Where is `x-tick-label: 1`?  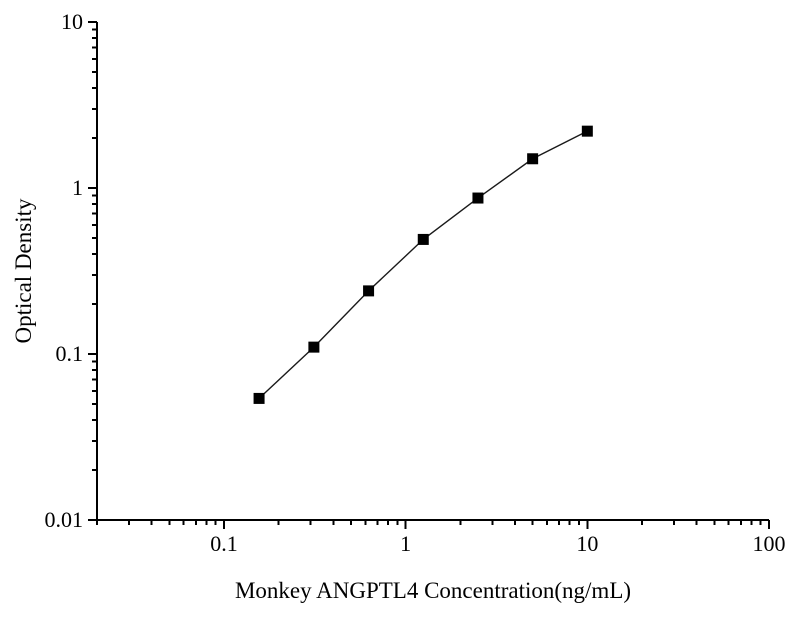
x-tick-label: 1 is located at coordinates (405, 543).